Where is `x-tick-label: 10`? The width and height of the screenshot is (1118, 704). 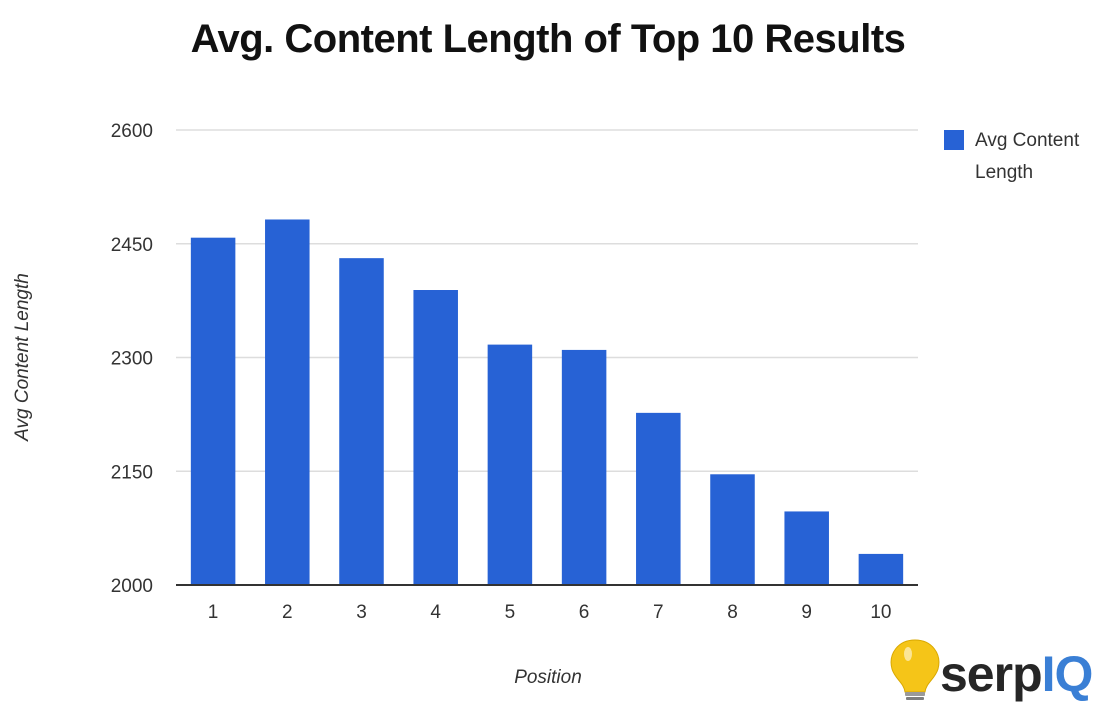 x-tick-label: 10 is located at coordinates (880, 612).